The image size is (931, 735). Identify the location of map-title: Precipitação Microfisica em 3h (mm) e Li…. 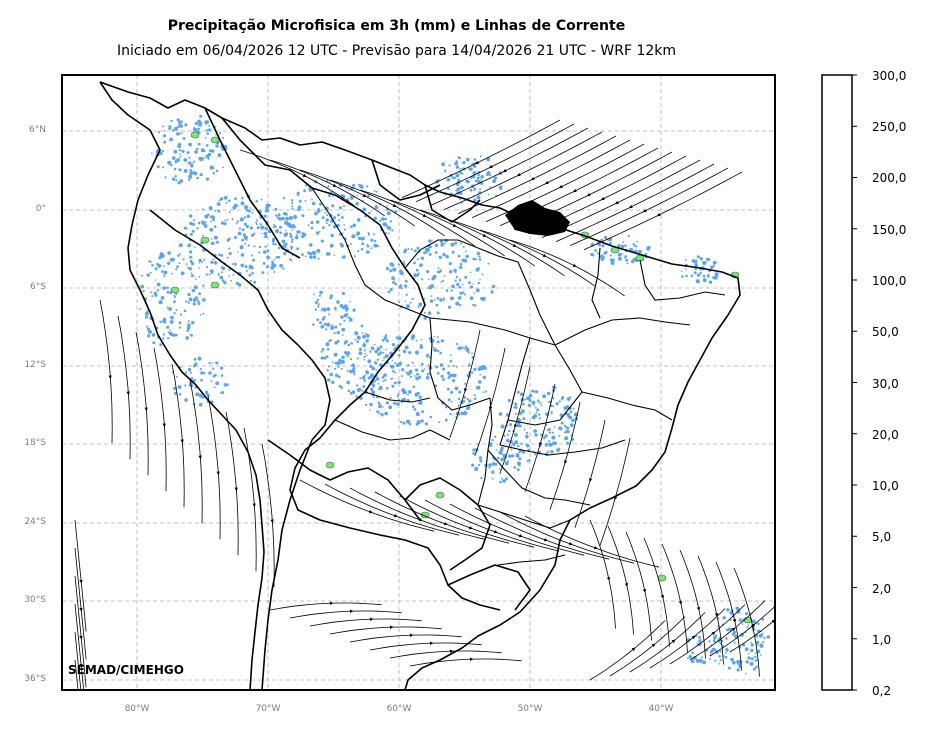
(396, 26).